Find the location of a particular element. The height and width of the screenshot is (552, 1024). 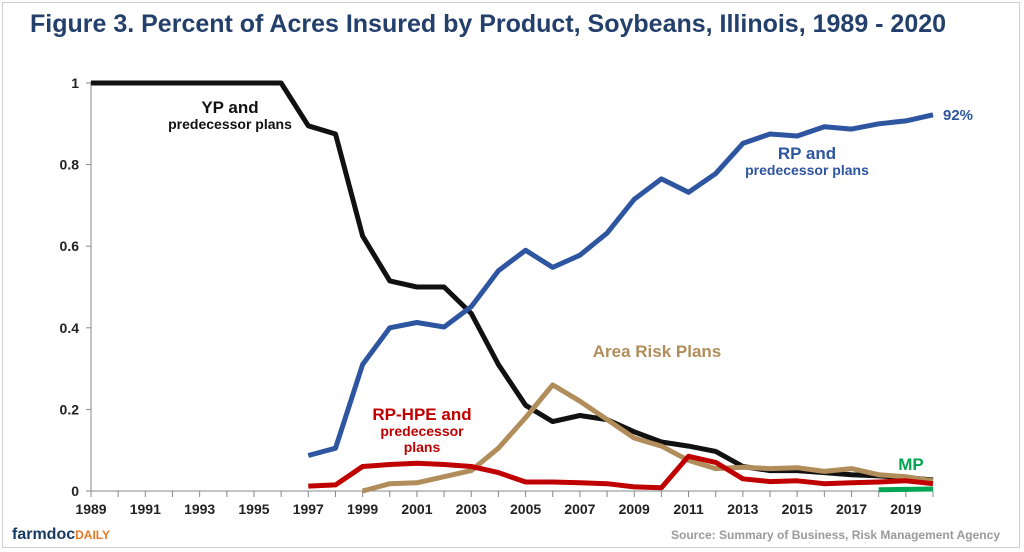

series-line-rp-hpe is located at coordinates (621, 472).